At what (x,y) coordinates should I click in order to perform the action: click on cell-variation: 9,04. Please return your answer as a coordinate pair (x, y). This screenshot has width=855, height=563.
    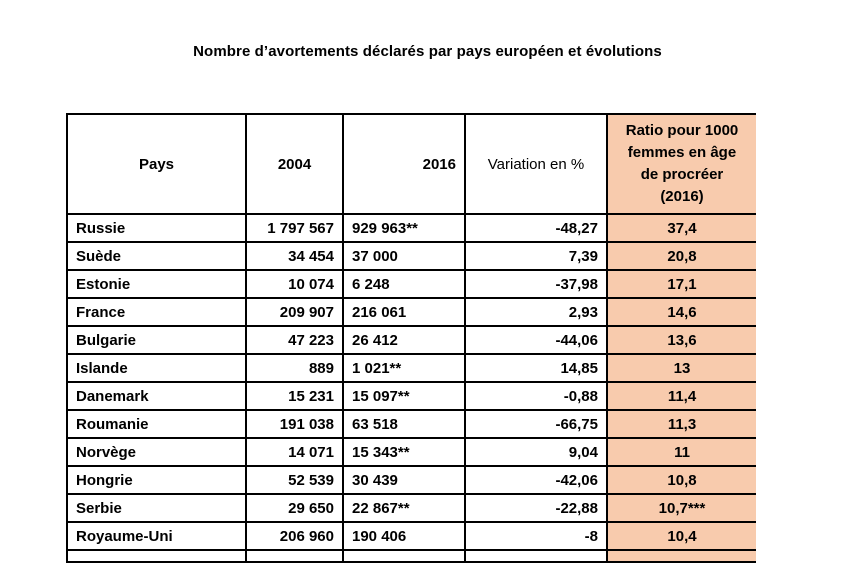
    Looking at the image, I should click on (535, 453).